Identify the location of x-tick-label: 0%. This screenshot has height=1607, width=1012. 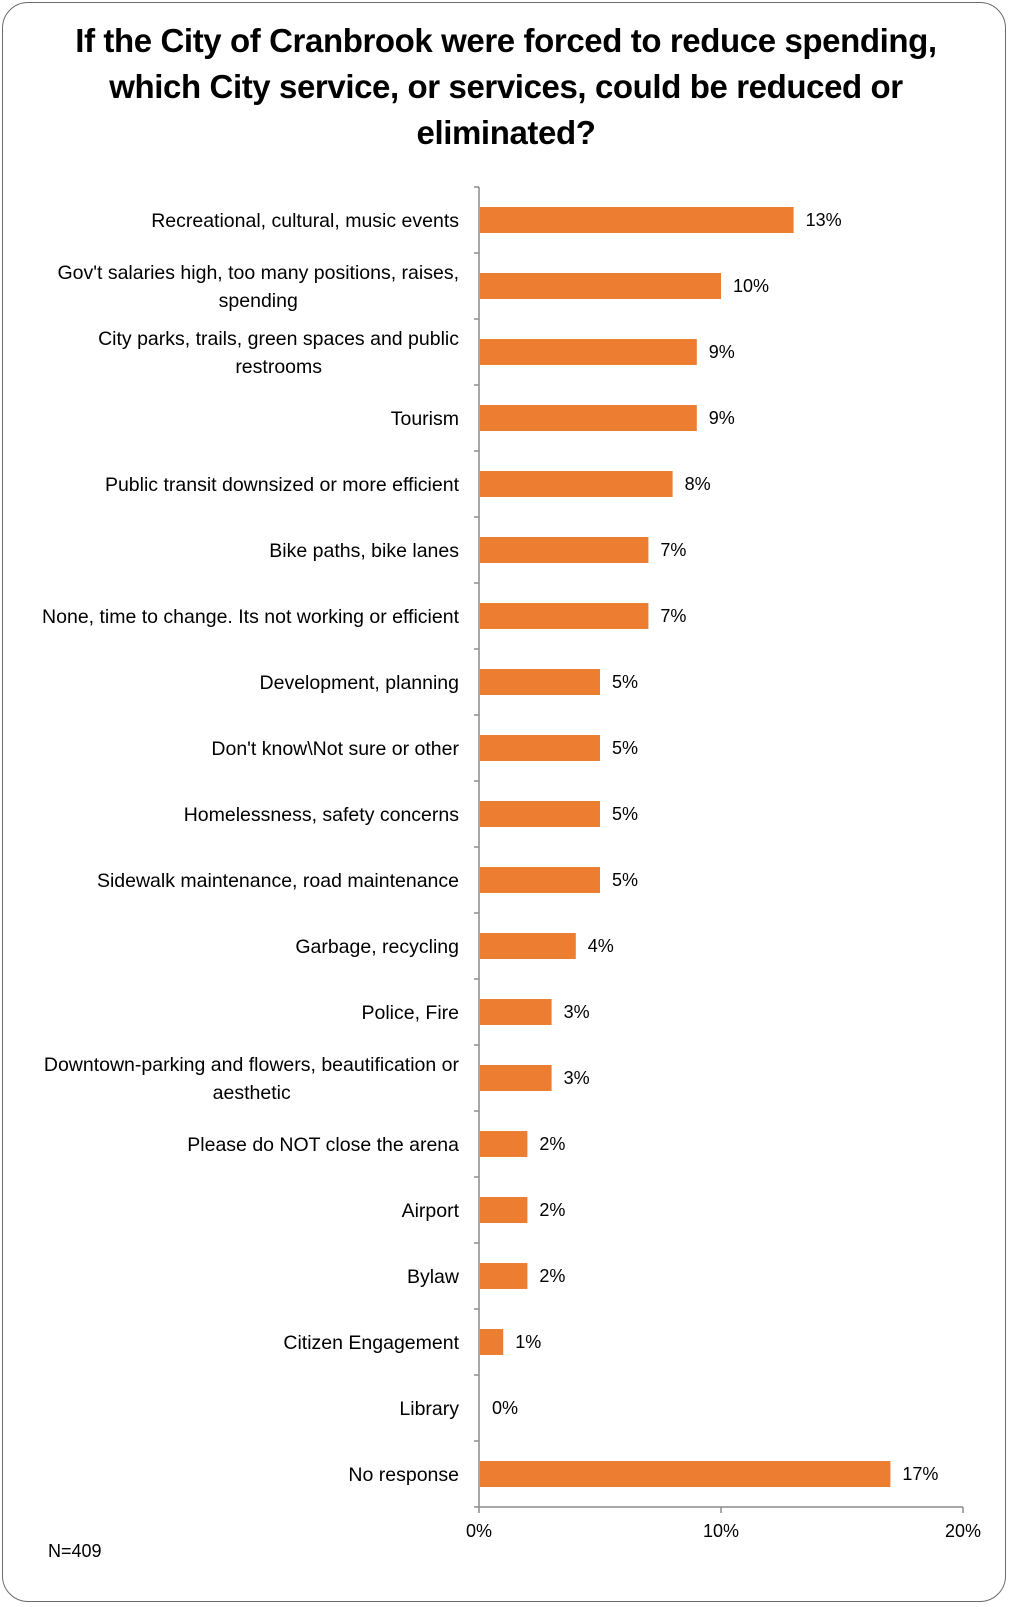
(479, 1531).